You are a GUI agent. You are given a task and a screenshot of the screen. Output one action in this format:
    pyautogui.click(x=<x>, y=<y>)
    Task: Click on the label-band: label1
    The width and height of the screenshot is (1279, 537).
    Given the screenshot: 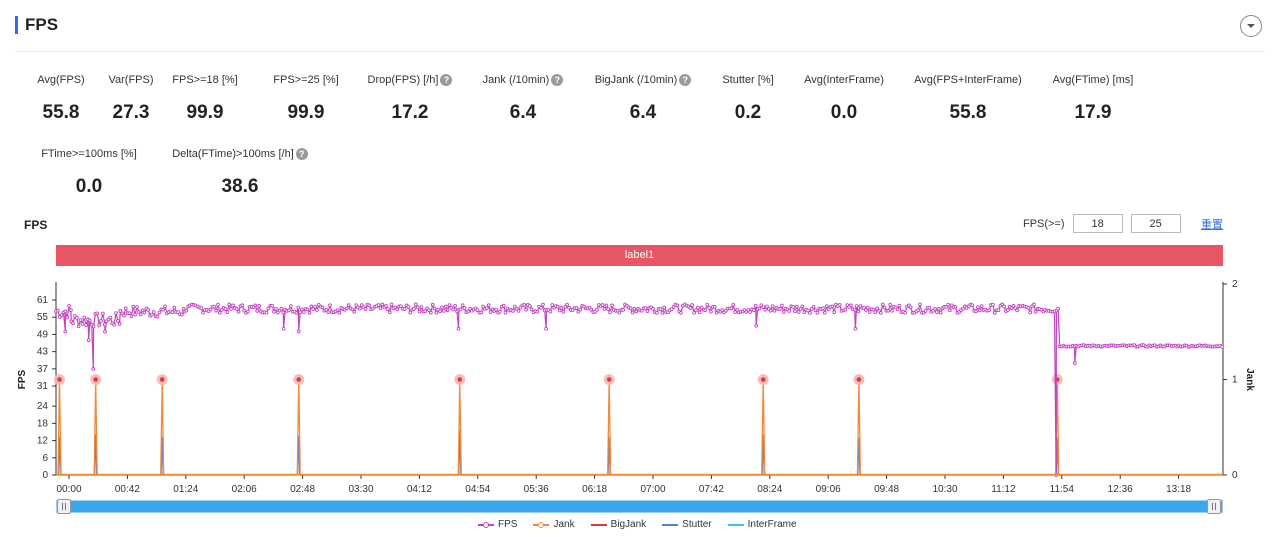 What is the action you would take?
    pyautogui.click(x=639, y=255)
    